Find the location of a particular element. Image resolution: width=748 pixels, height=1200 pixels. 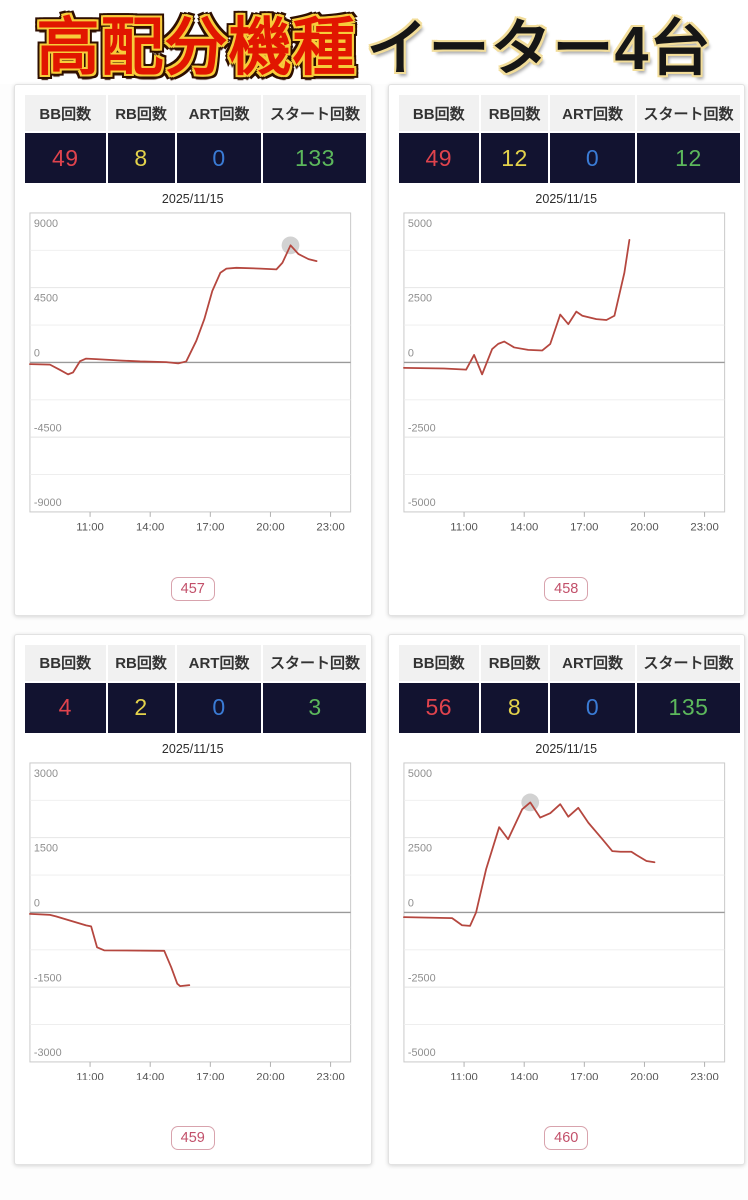

bb-count: 56 is located at coordinates (439, 707).